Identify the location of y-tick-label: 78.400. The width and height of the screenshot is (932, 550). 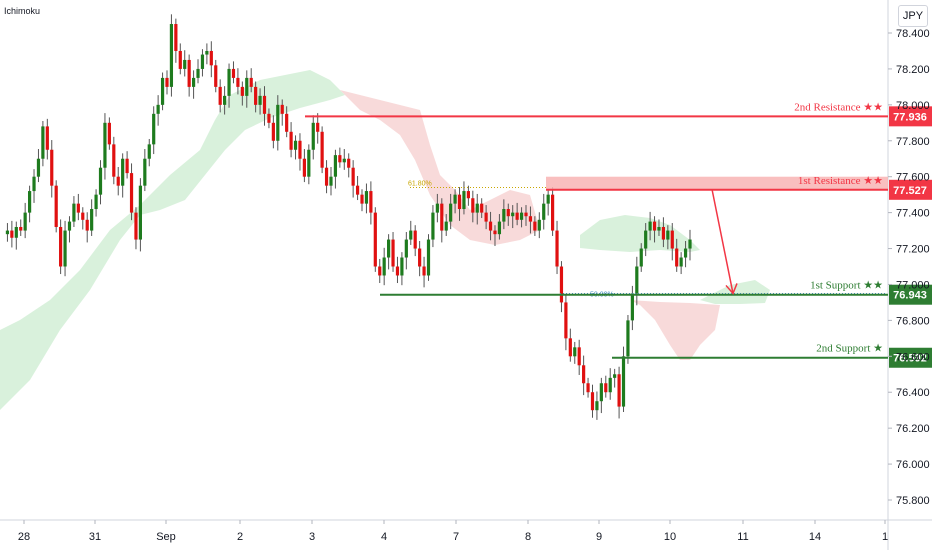
(913, 34).